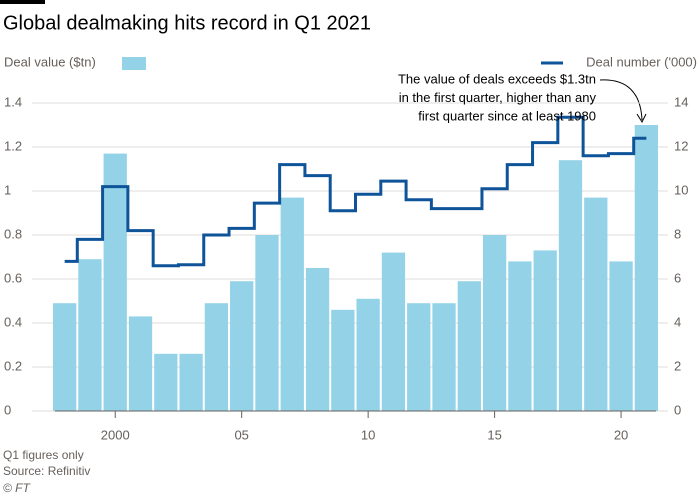 The image size is (700, 498). I want to click on y-tick-label: 0.2, so click(13, 365).